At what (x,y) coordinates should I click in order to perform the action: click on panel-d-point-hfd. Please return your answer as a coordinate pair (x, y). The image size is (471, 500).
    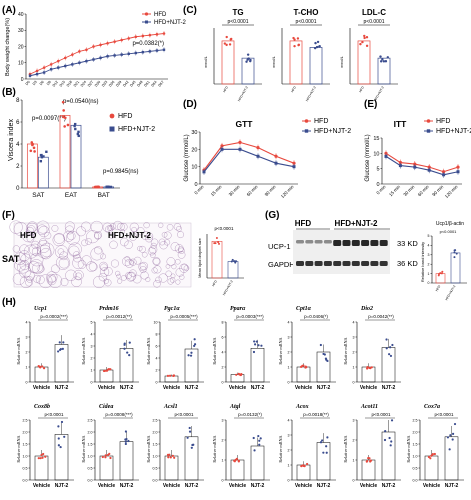
    Looking at the image, I should click on (222, 146).